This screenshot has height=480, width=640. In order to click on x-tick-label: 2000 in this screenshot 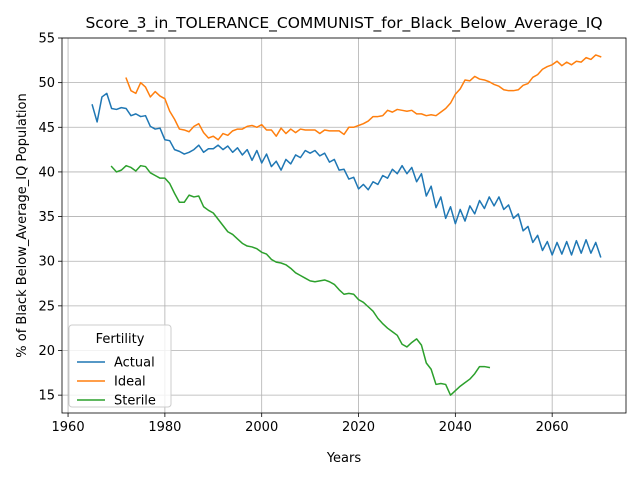, I will do `click(261, 427)`.